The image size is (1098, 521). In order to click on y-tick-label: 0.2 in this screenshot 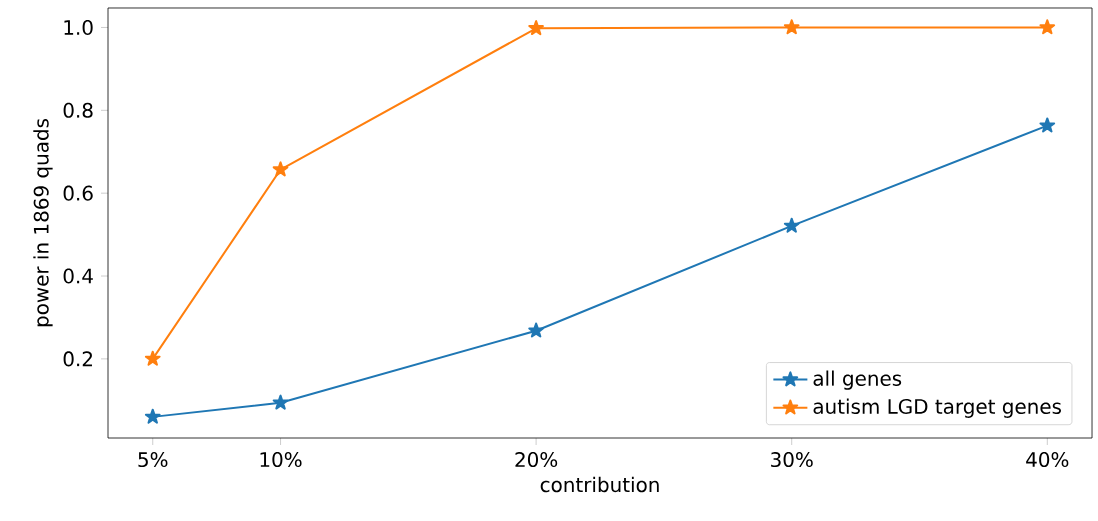, I will do `click(77, 359)`.